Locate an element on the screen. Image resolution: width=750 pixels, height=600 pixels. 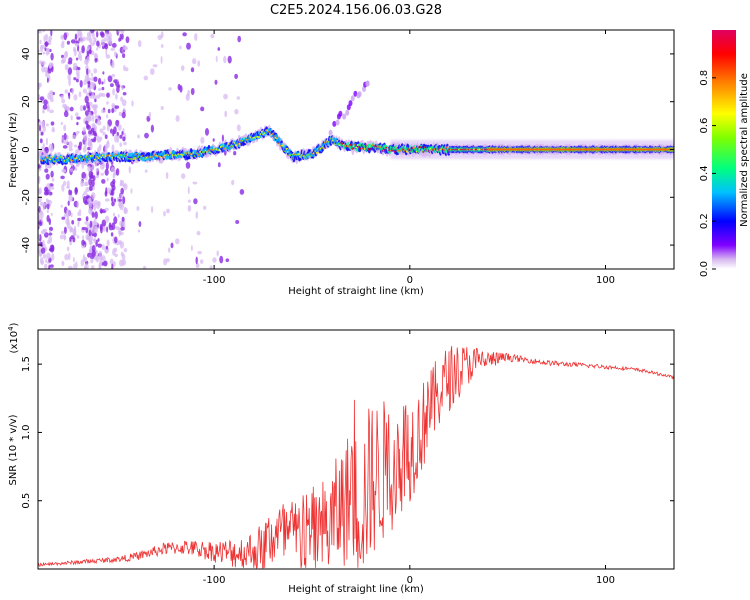
heatmap-y-axis-label: Frequency (Hz) is located at coordinates (13, 150).